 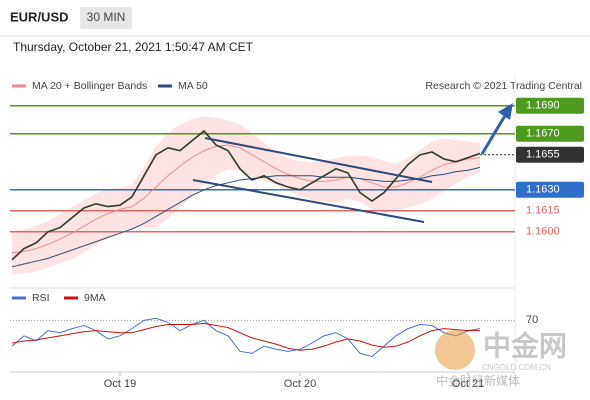 I want to click on level-label: 1.1655, so click(x=543, y=155).